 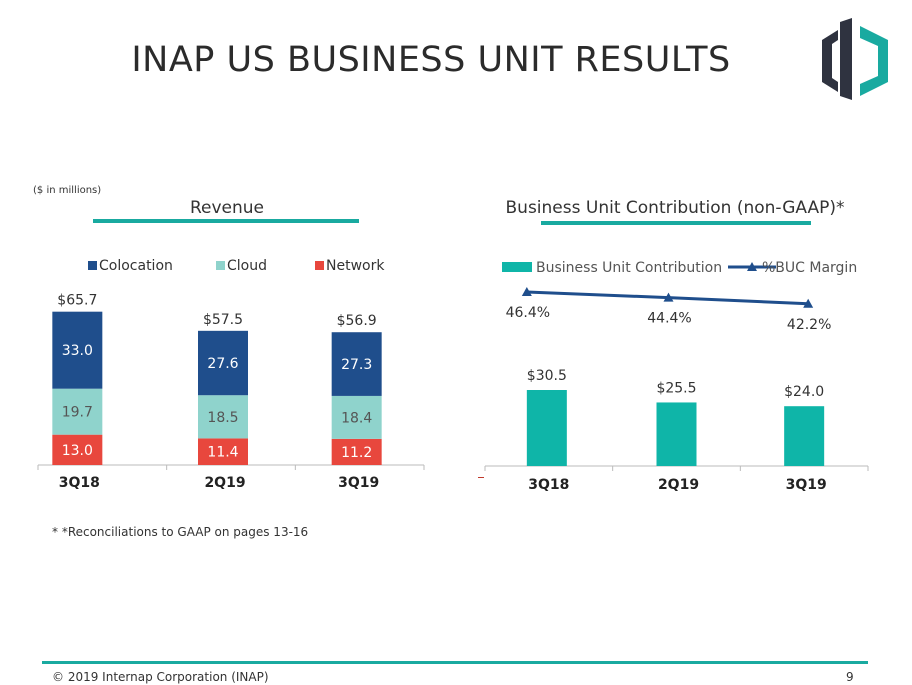 What do you see at coordinates (676, 388) in the screenshot?
I see `buc-bar-label: $25.5` at bounding box center [676, 388].